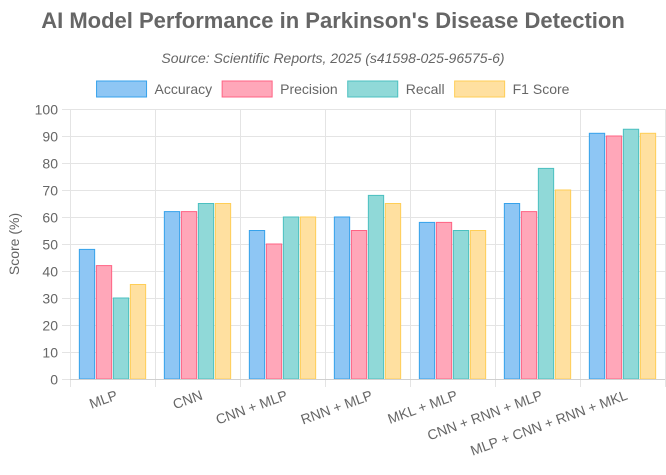  What do you see at coordinates (291, 298) in the screenshot?
I see `bar-recall-cnn-mlp` at bounding box center [291, 298].